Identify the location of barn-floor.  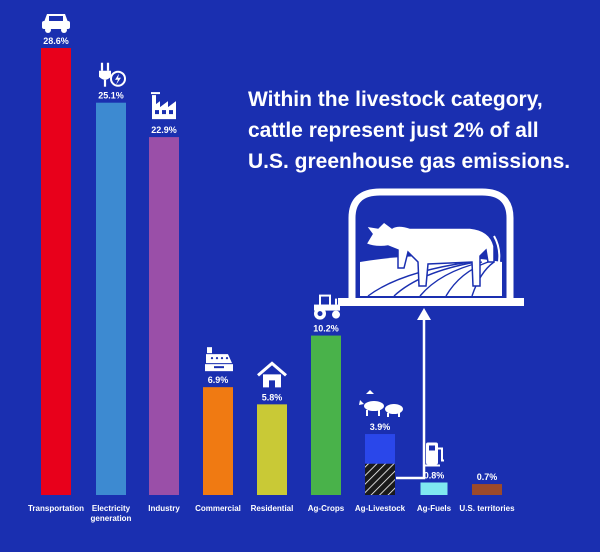
(431, 302).